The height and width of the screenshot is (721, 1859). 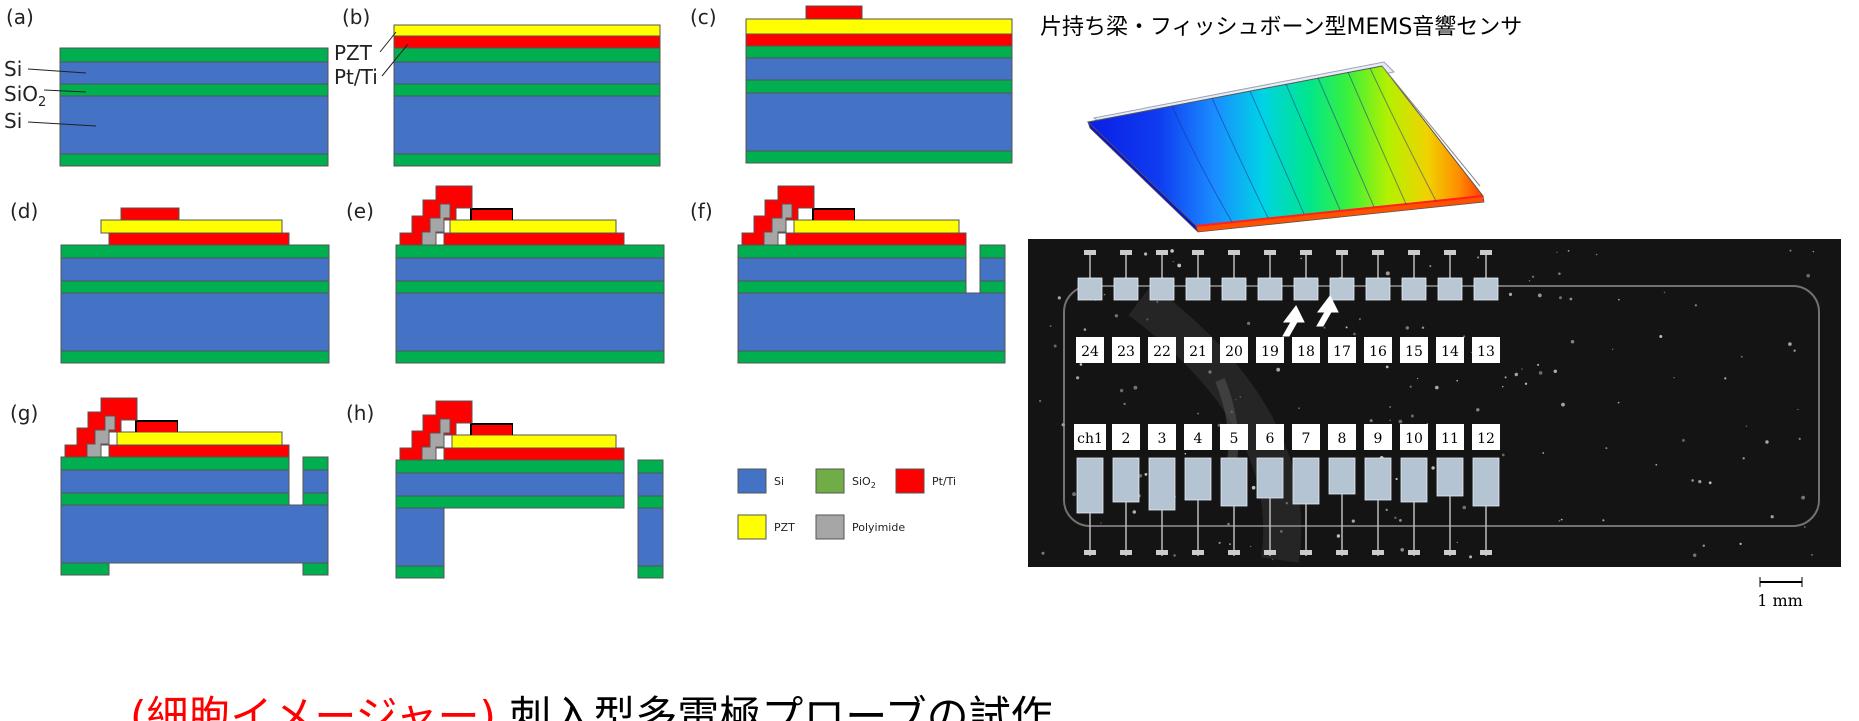 I want to click on svg-text: 16, so click(x=1378, y=352).